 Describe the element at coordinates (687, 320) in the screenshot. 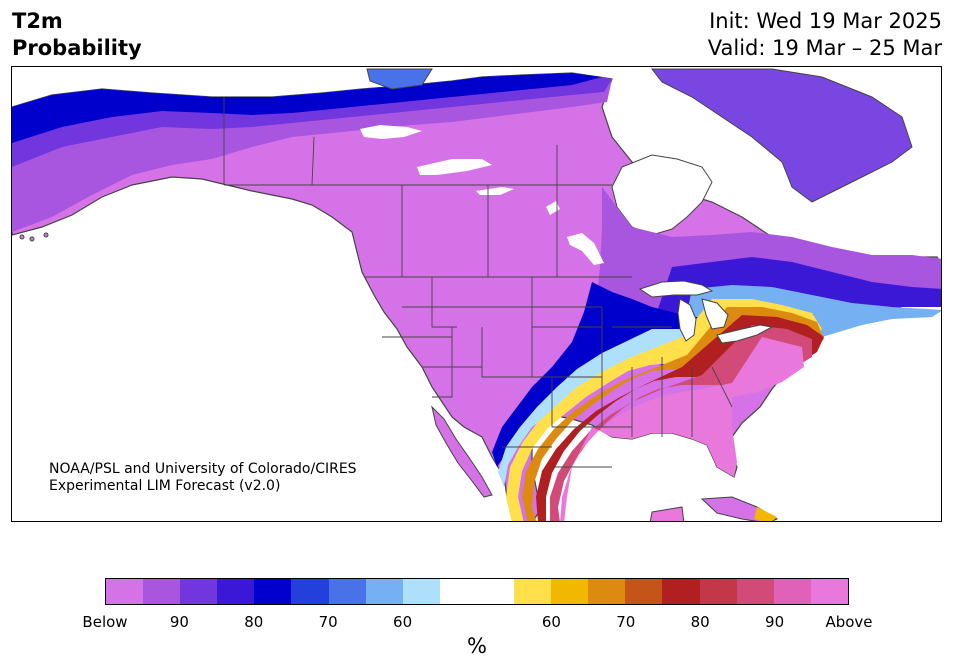

I see `lake-michigan` at that location.